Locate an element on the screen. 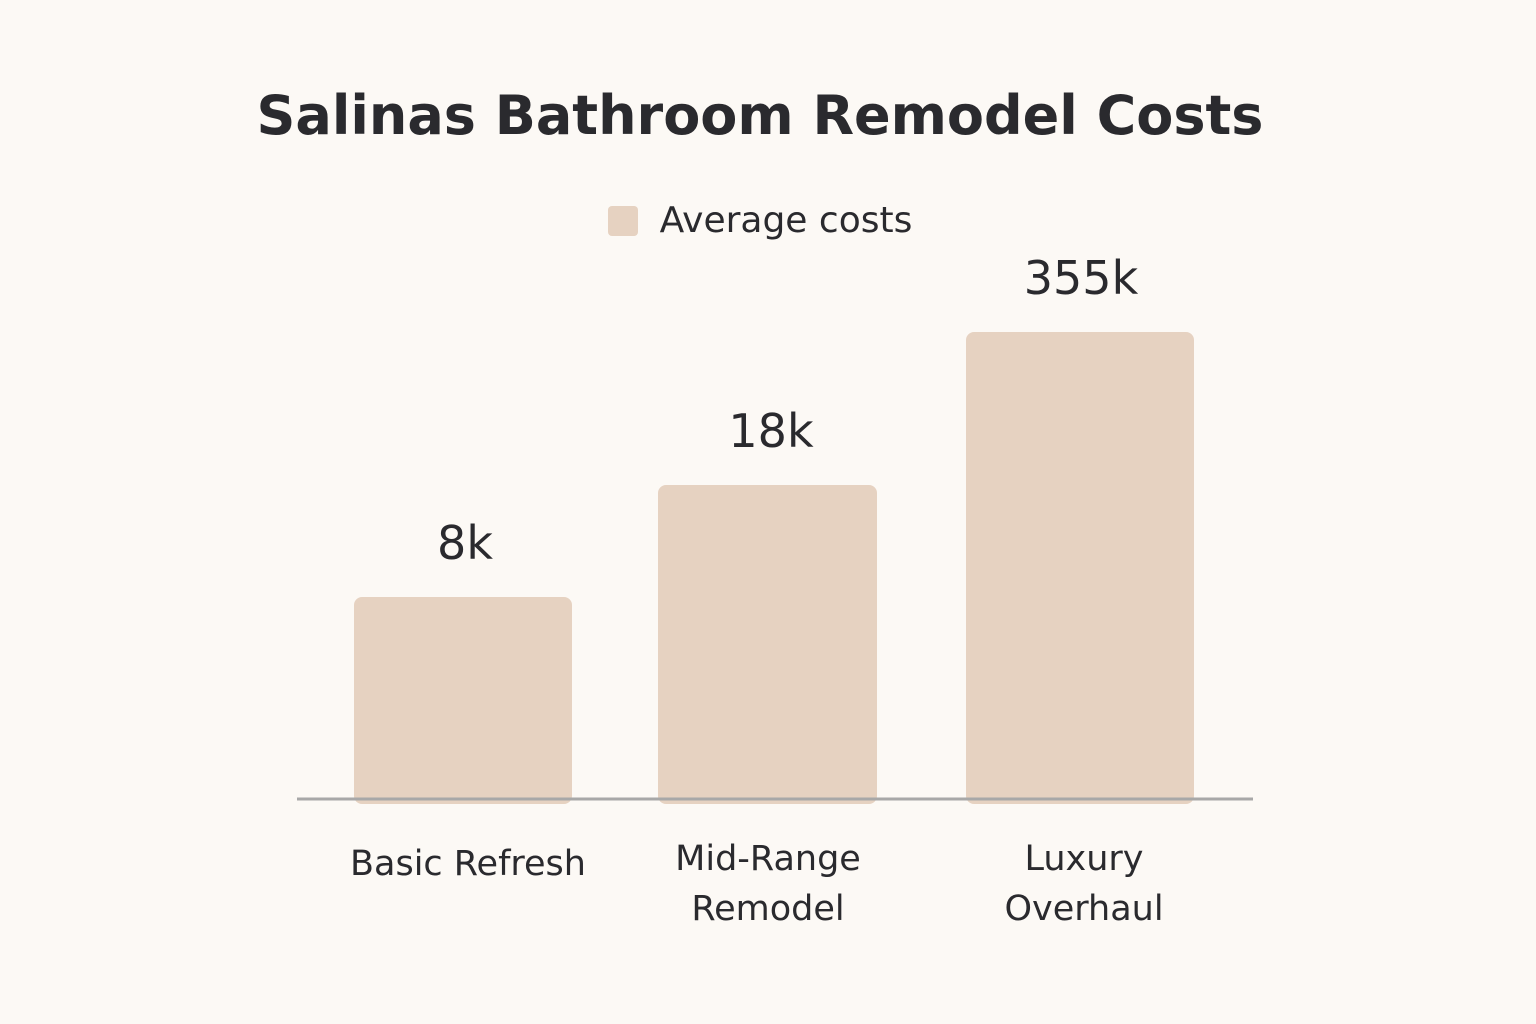 The height and width of the screenshot is (1024, 1536). x-tick-label-1: Mid-Range Remodel is located at coordinates (768, 884).